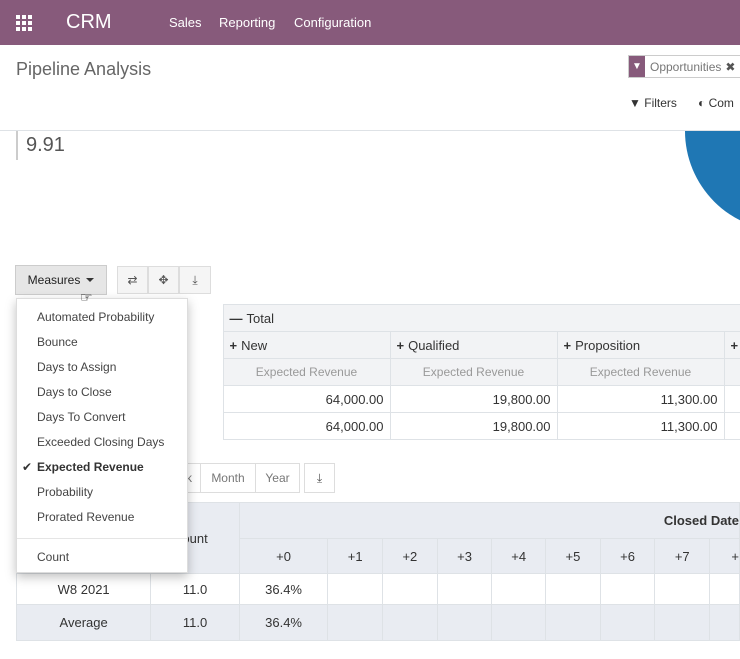 The image size is (740, 659). I want to click on menu-sales: Sales, so click(185, 22).